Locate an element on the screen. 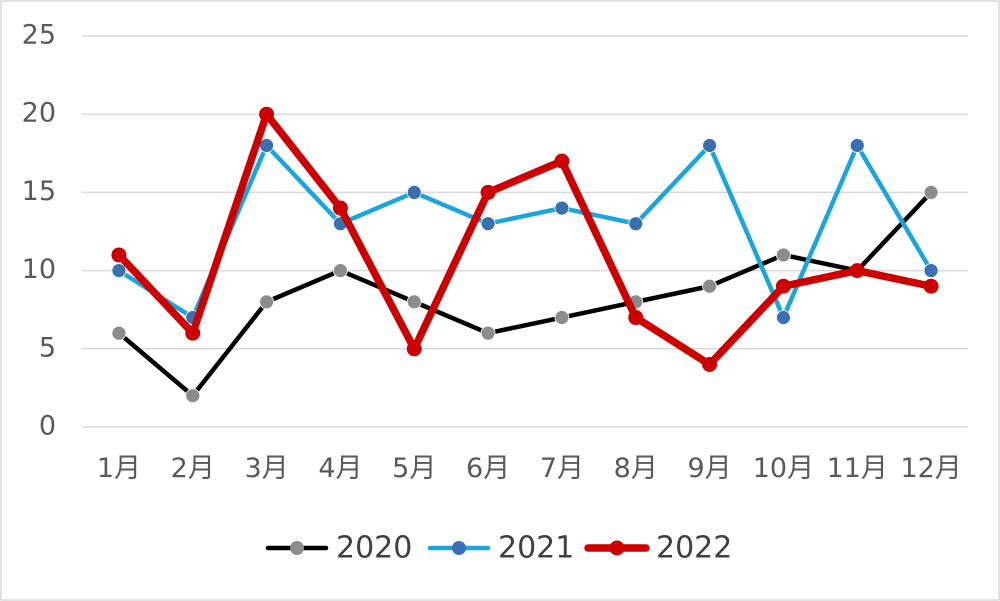 Image resolution: width=1000 pixels, height=601 pixels. legend: 2020 2021 2022 is located at coordinates (498, 548).